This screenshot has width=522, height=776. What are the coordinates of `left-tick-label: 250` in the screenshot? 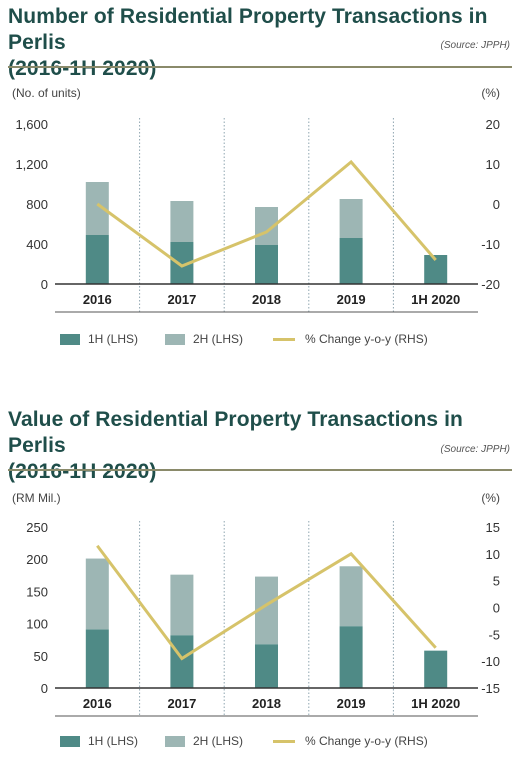 It's located at (37, 527).